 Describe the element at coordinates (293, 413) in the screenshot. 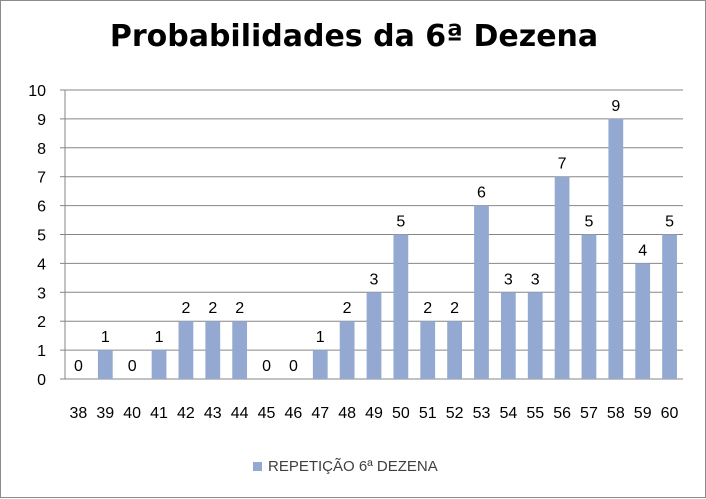

I see `x-tick-label: 46` at that location.